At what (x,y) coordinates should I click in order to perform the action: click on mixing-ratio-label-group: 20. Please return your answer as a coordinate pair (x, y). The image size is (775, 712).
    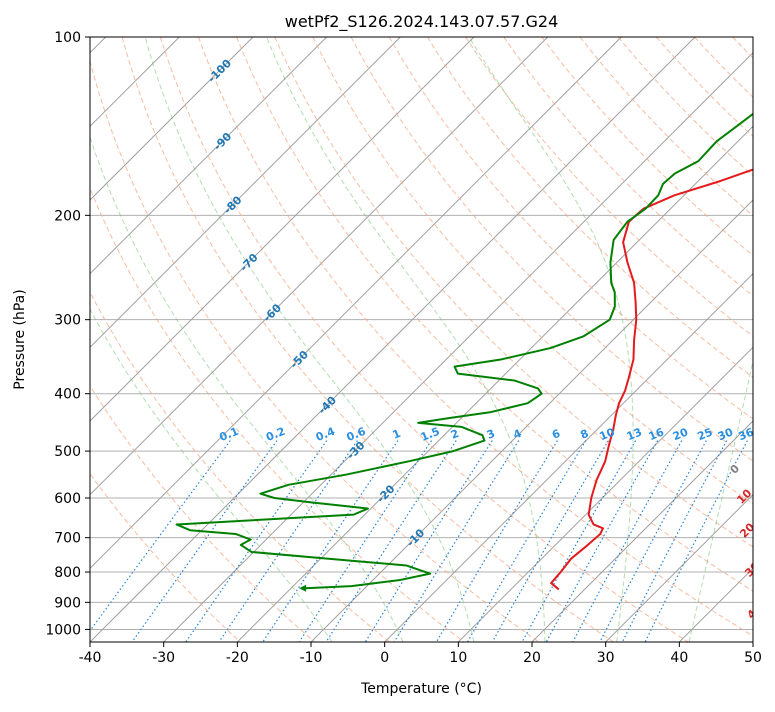
    Looking at the image, I should click on (680, 434).